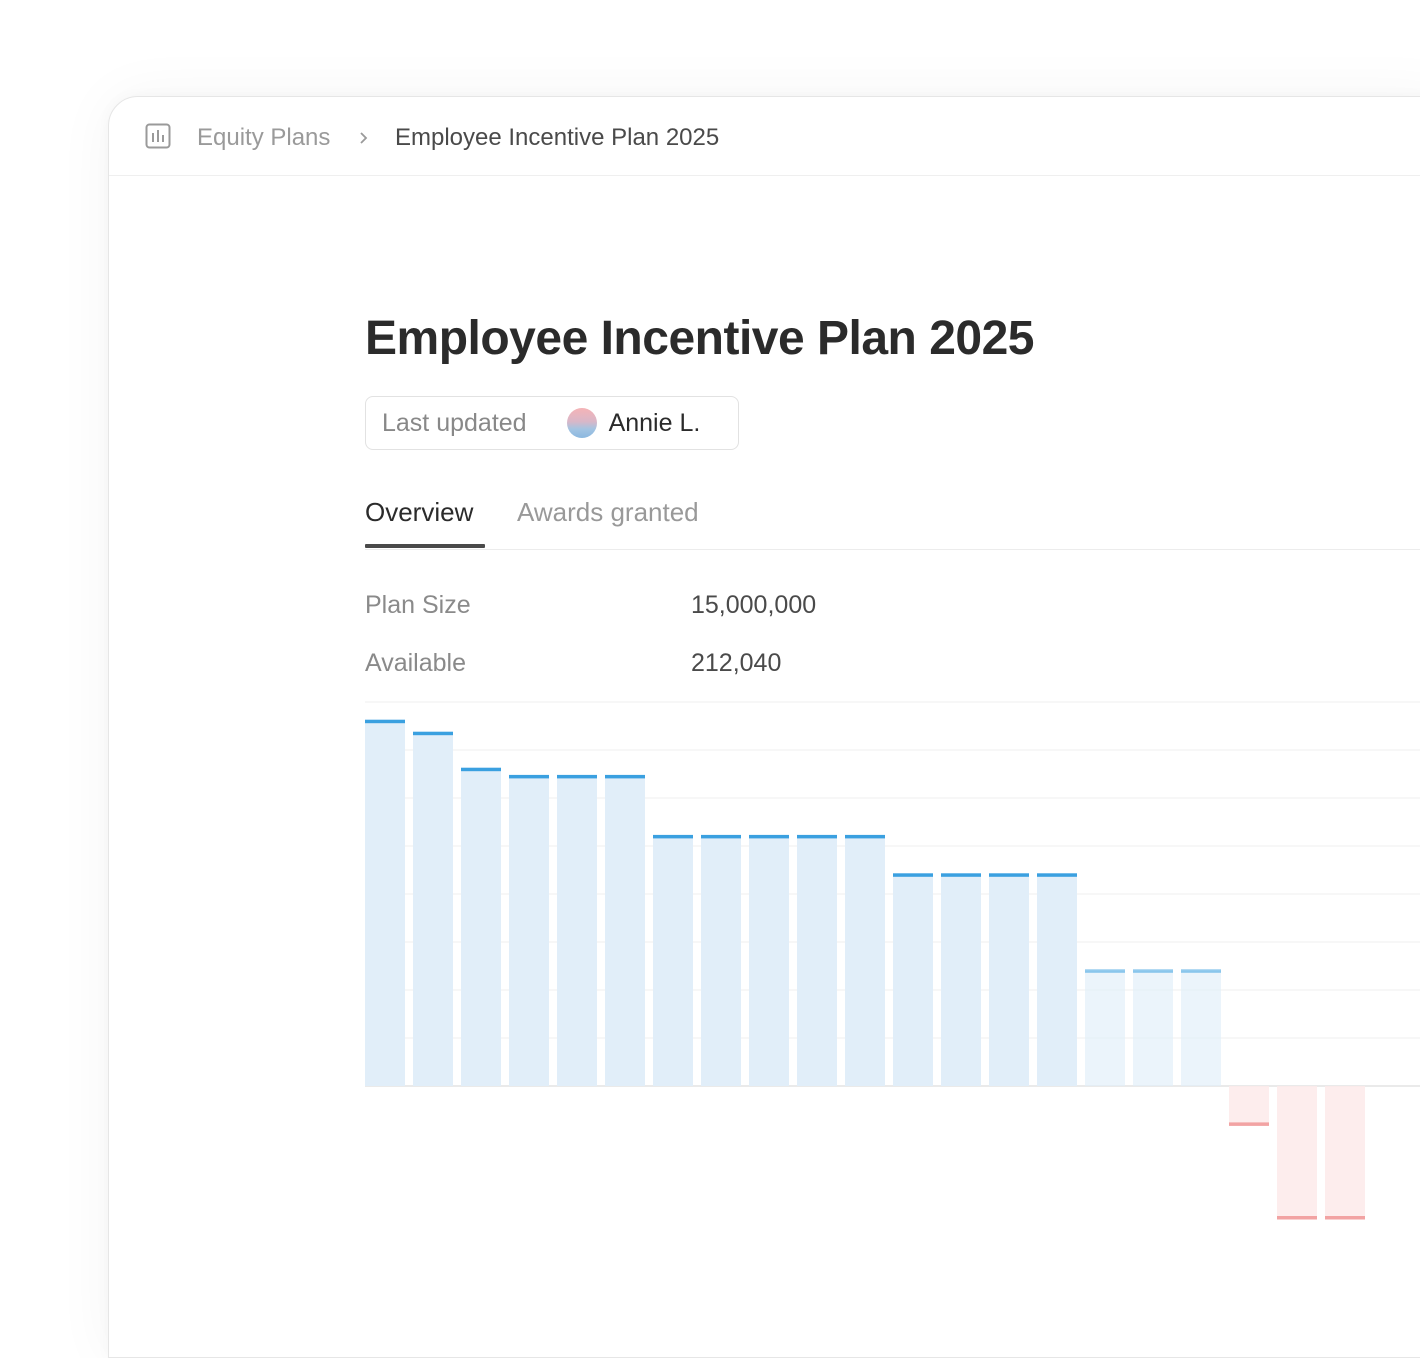  Describe the element at coordinates (416, 663) in the screenshot. I see `available-label: Available` at that location.